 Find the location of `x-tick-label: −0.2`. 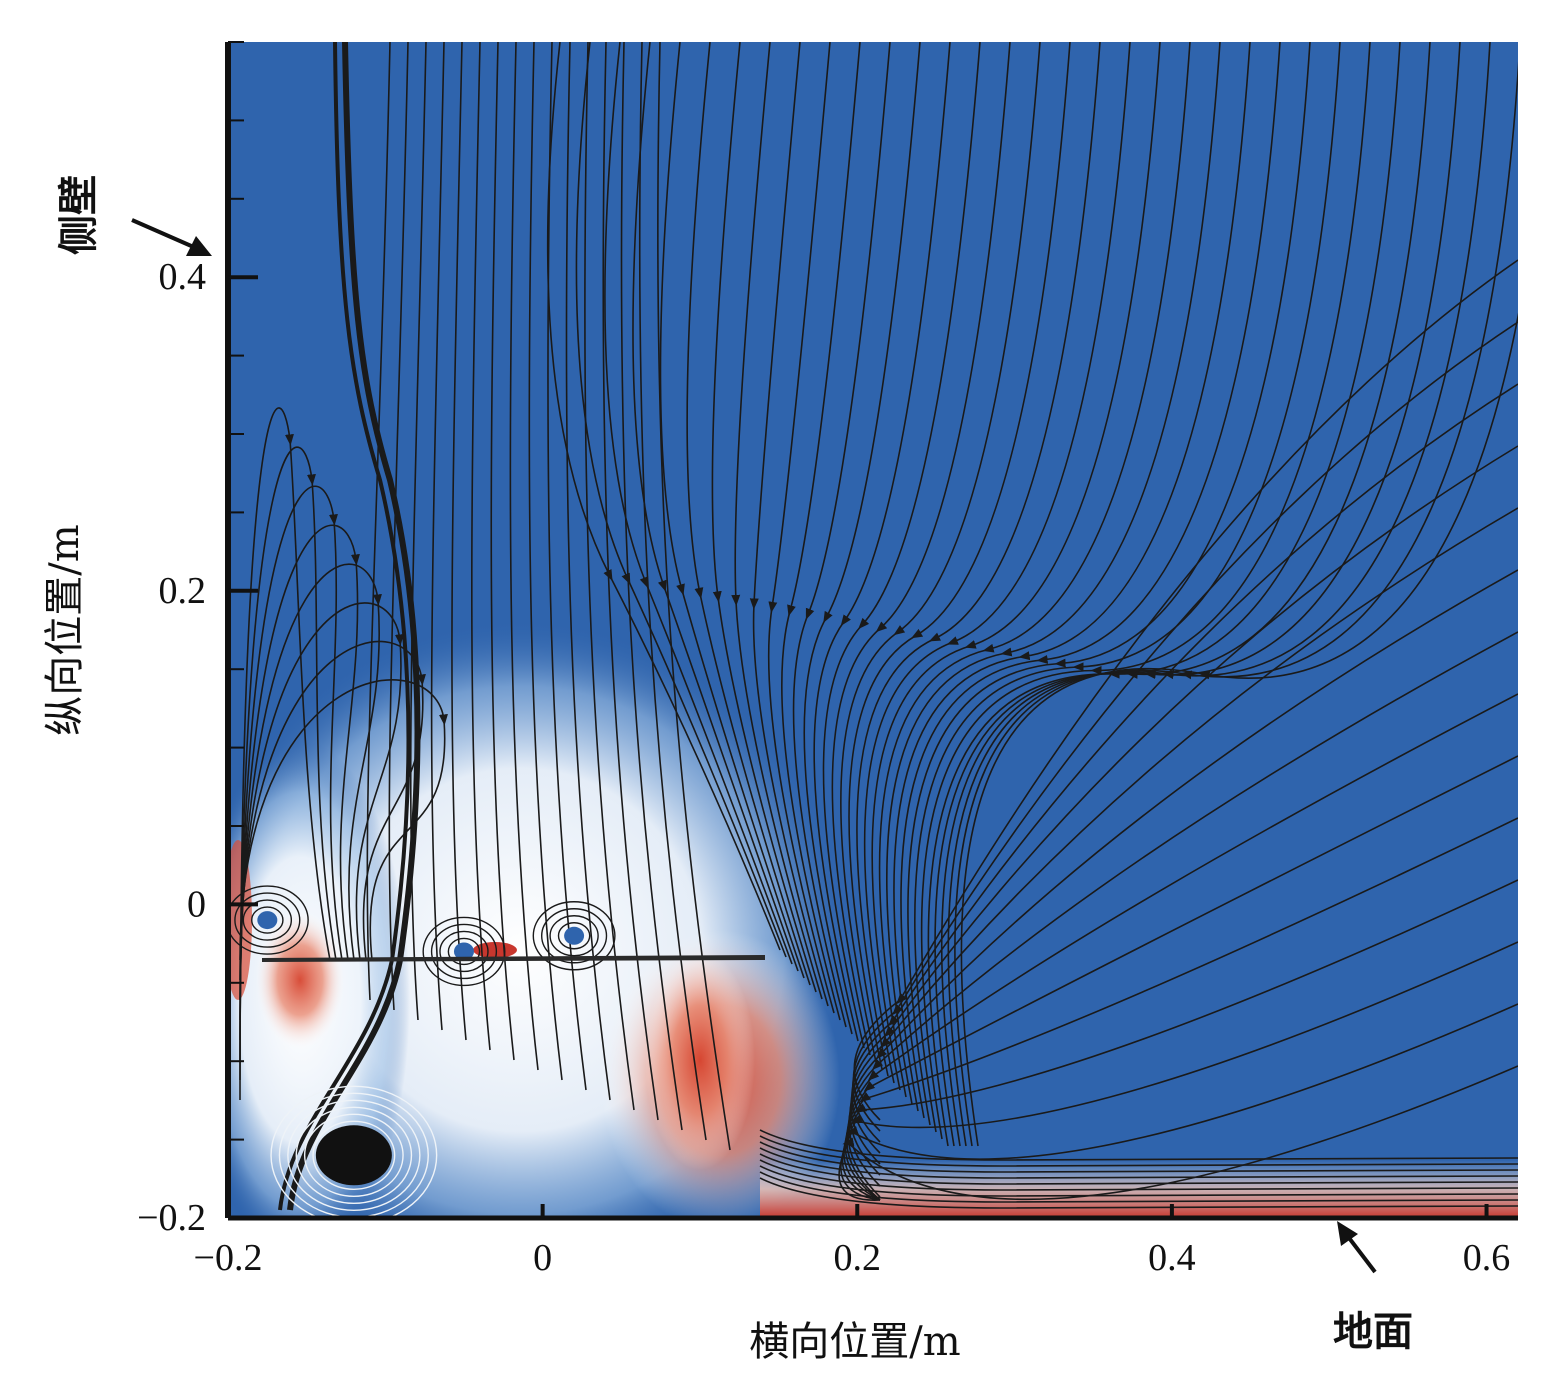

x-tick-label: −0.2 is located at coordinates (228, 1258).